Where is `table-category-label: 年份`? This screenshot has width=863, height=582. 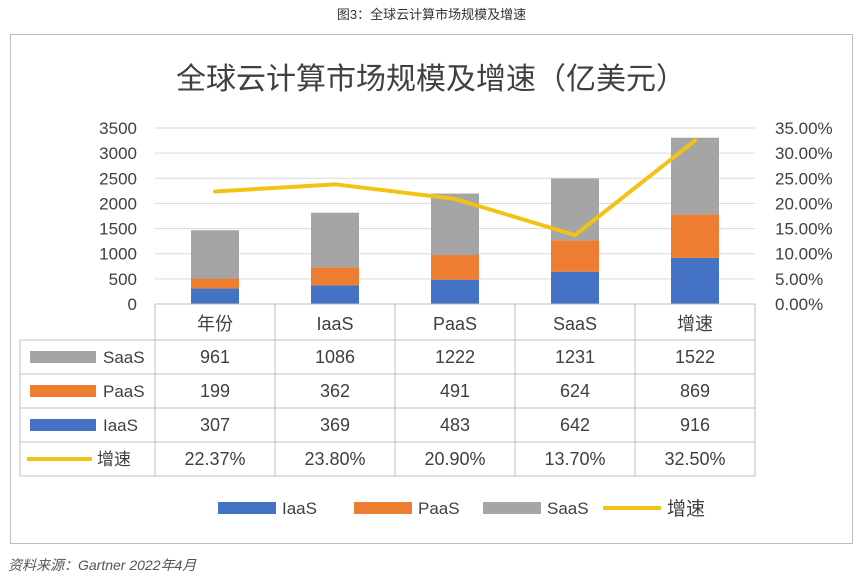 table-category-label: 年份 is located at coordinates (215, 324).